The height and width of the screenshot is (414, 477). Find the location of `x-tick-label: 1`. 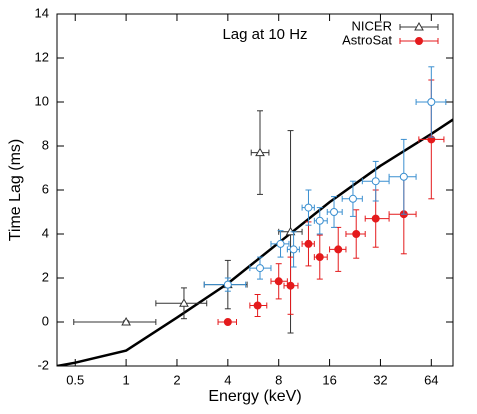

x-tick-label: 1 is located at coordinates (125, 379).